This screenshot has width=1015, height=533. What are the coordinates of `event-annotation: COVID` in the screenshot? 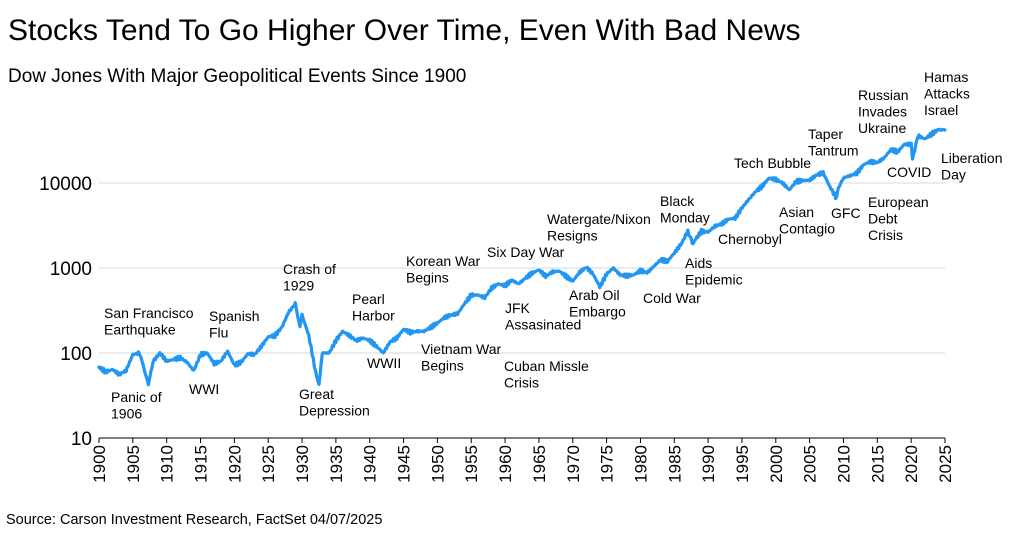 It's located at (909, 172).